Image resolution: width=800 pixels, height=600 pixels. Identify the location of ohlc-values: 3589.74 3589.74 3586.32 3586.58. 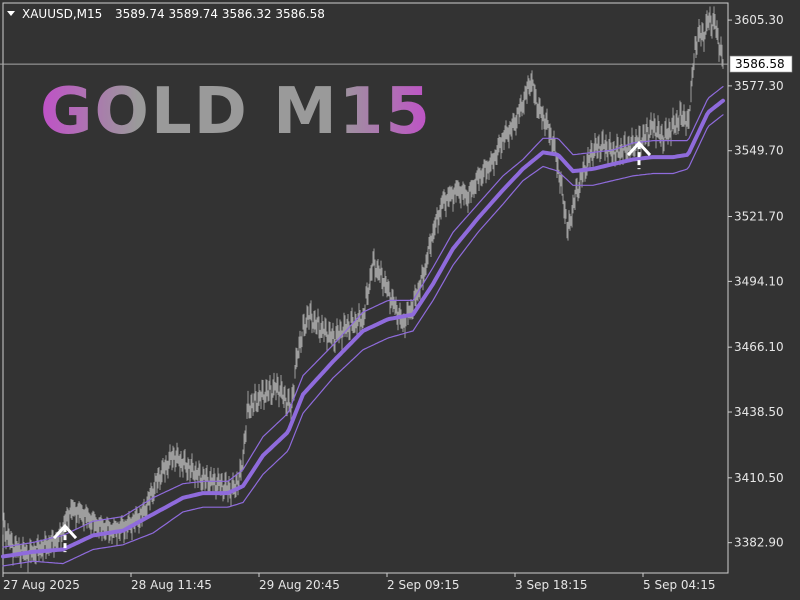
(220, 14).